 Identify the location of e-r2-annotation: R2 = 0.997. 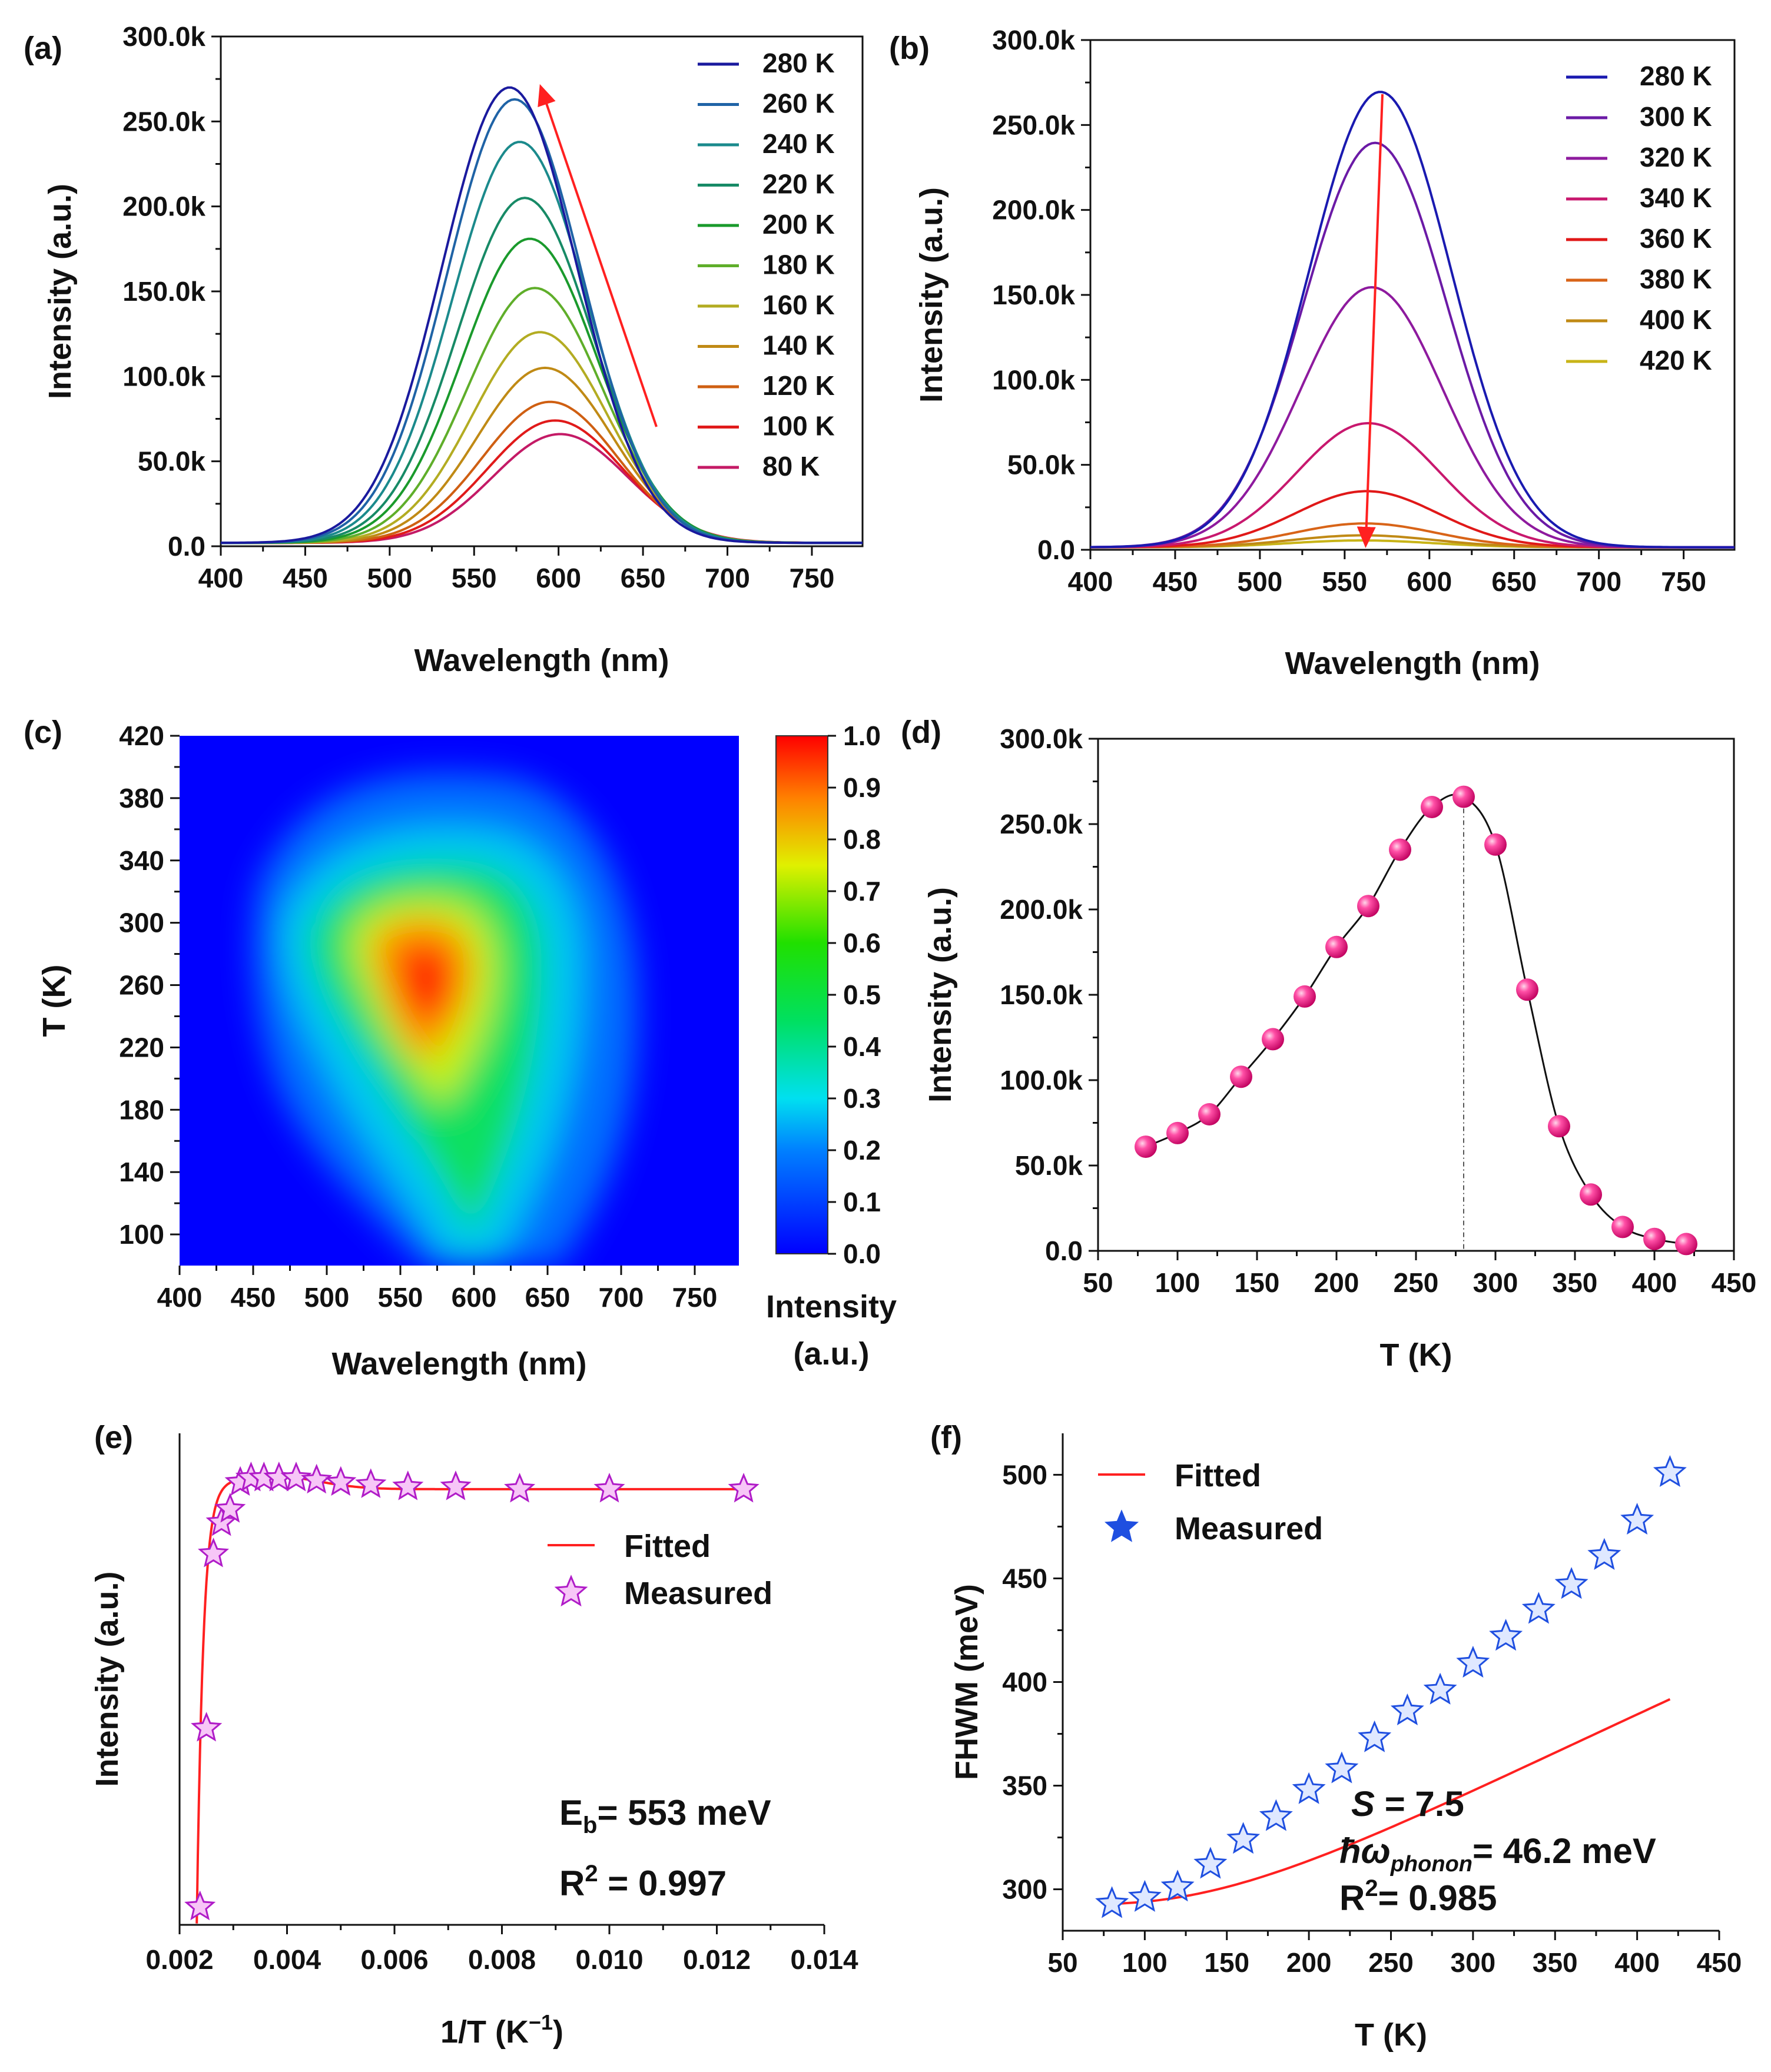
(643, 1882).